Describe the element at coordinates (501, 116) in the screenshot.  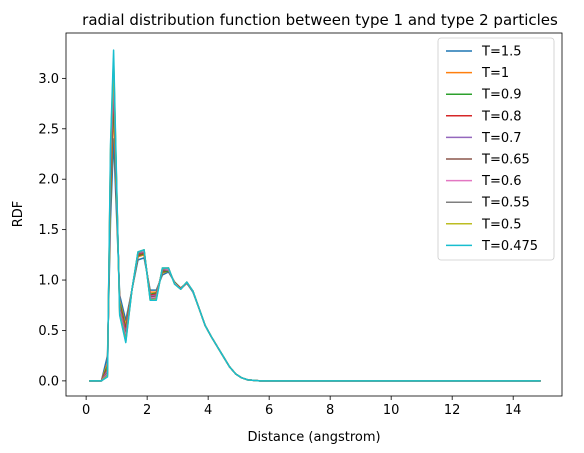
I see `legend-entry-3: T=0.8` at that location.